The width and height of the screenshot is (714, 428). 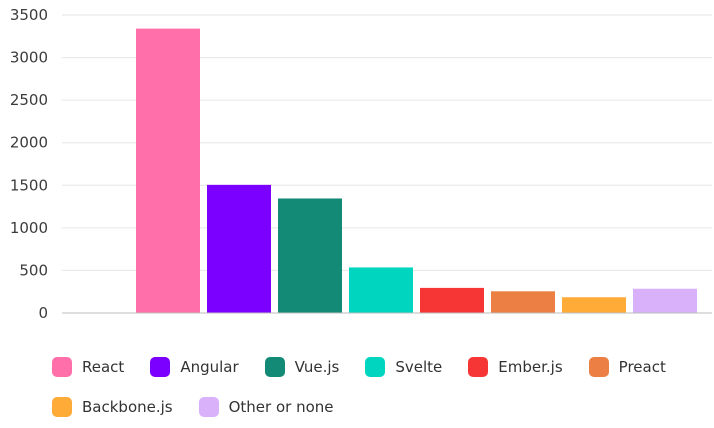 I want to click on legend-label: Ember.js, so click(x=530, y=367).